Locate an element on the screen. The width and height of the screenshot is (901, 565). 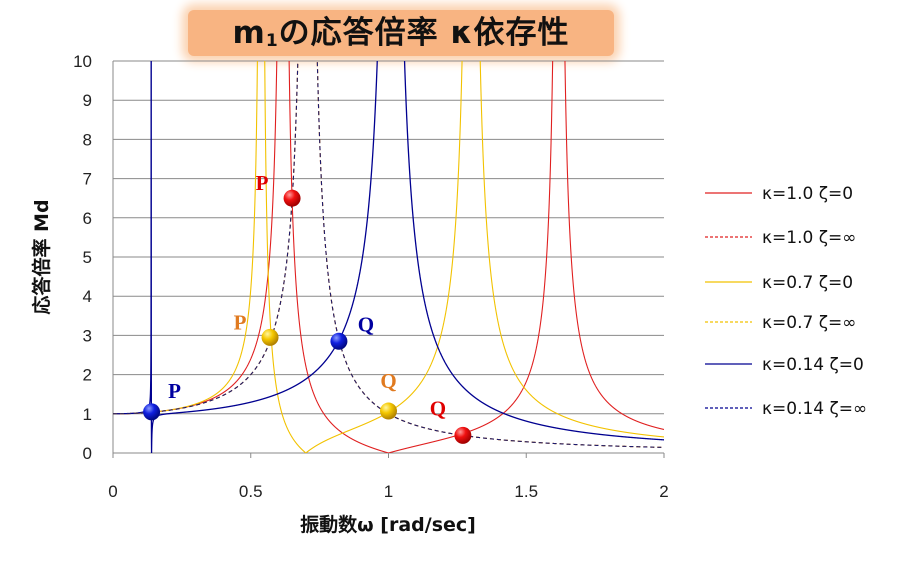
title-subscript: 1 is located at coordinates (272, 41).